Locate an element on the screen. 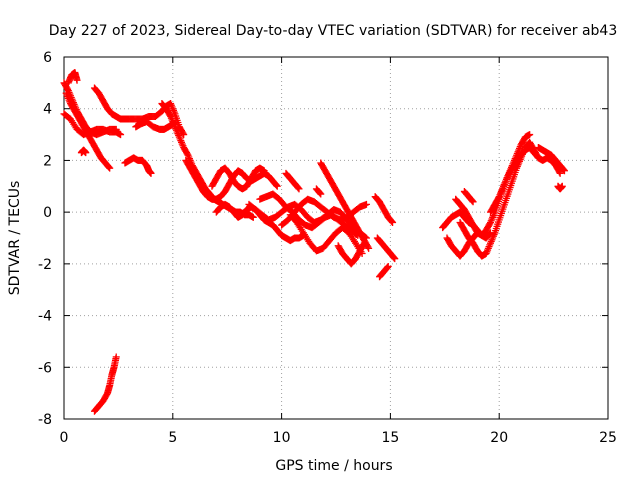  y-tick-label: -6 is located at coordinates (45, 368).